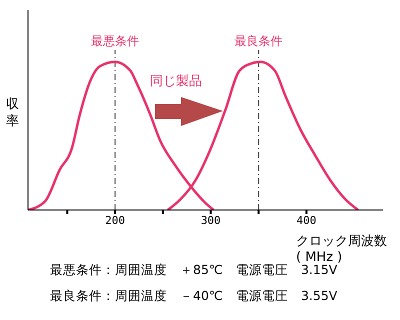 The height and width of the screenshot is (320, 400). What do you see at coordinates (194, 296) in the screenshot?
I see `text: 最良条件：周囲温度 －40℃ 電源電圧 3.55V` at bounding box center [194, 296].